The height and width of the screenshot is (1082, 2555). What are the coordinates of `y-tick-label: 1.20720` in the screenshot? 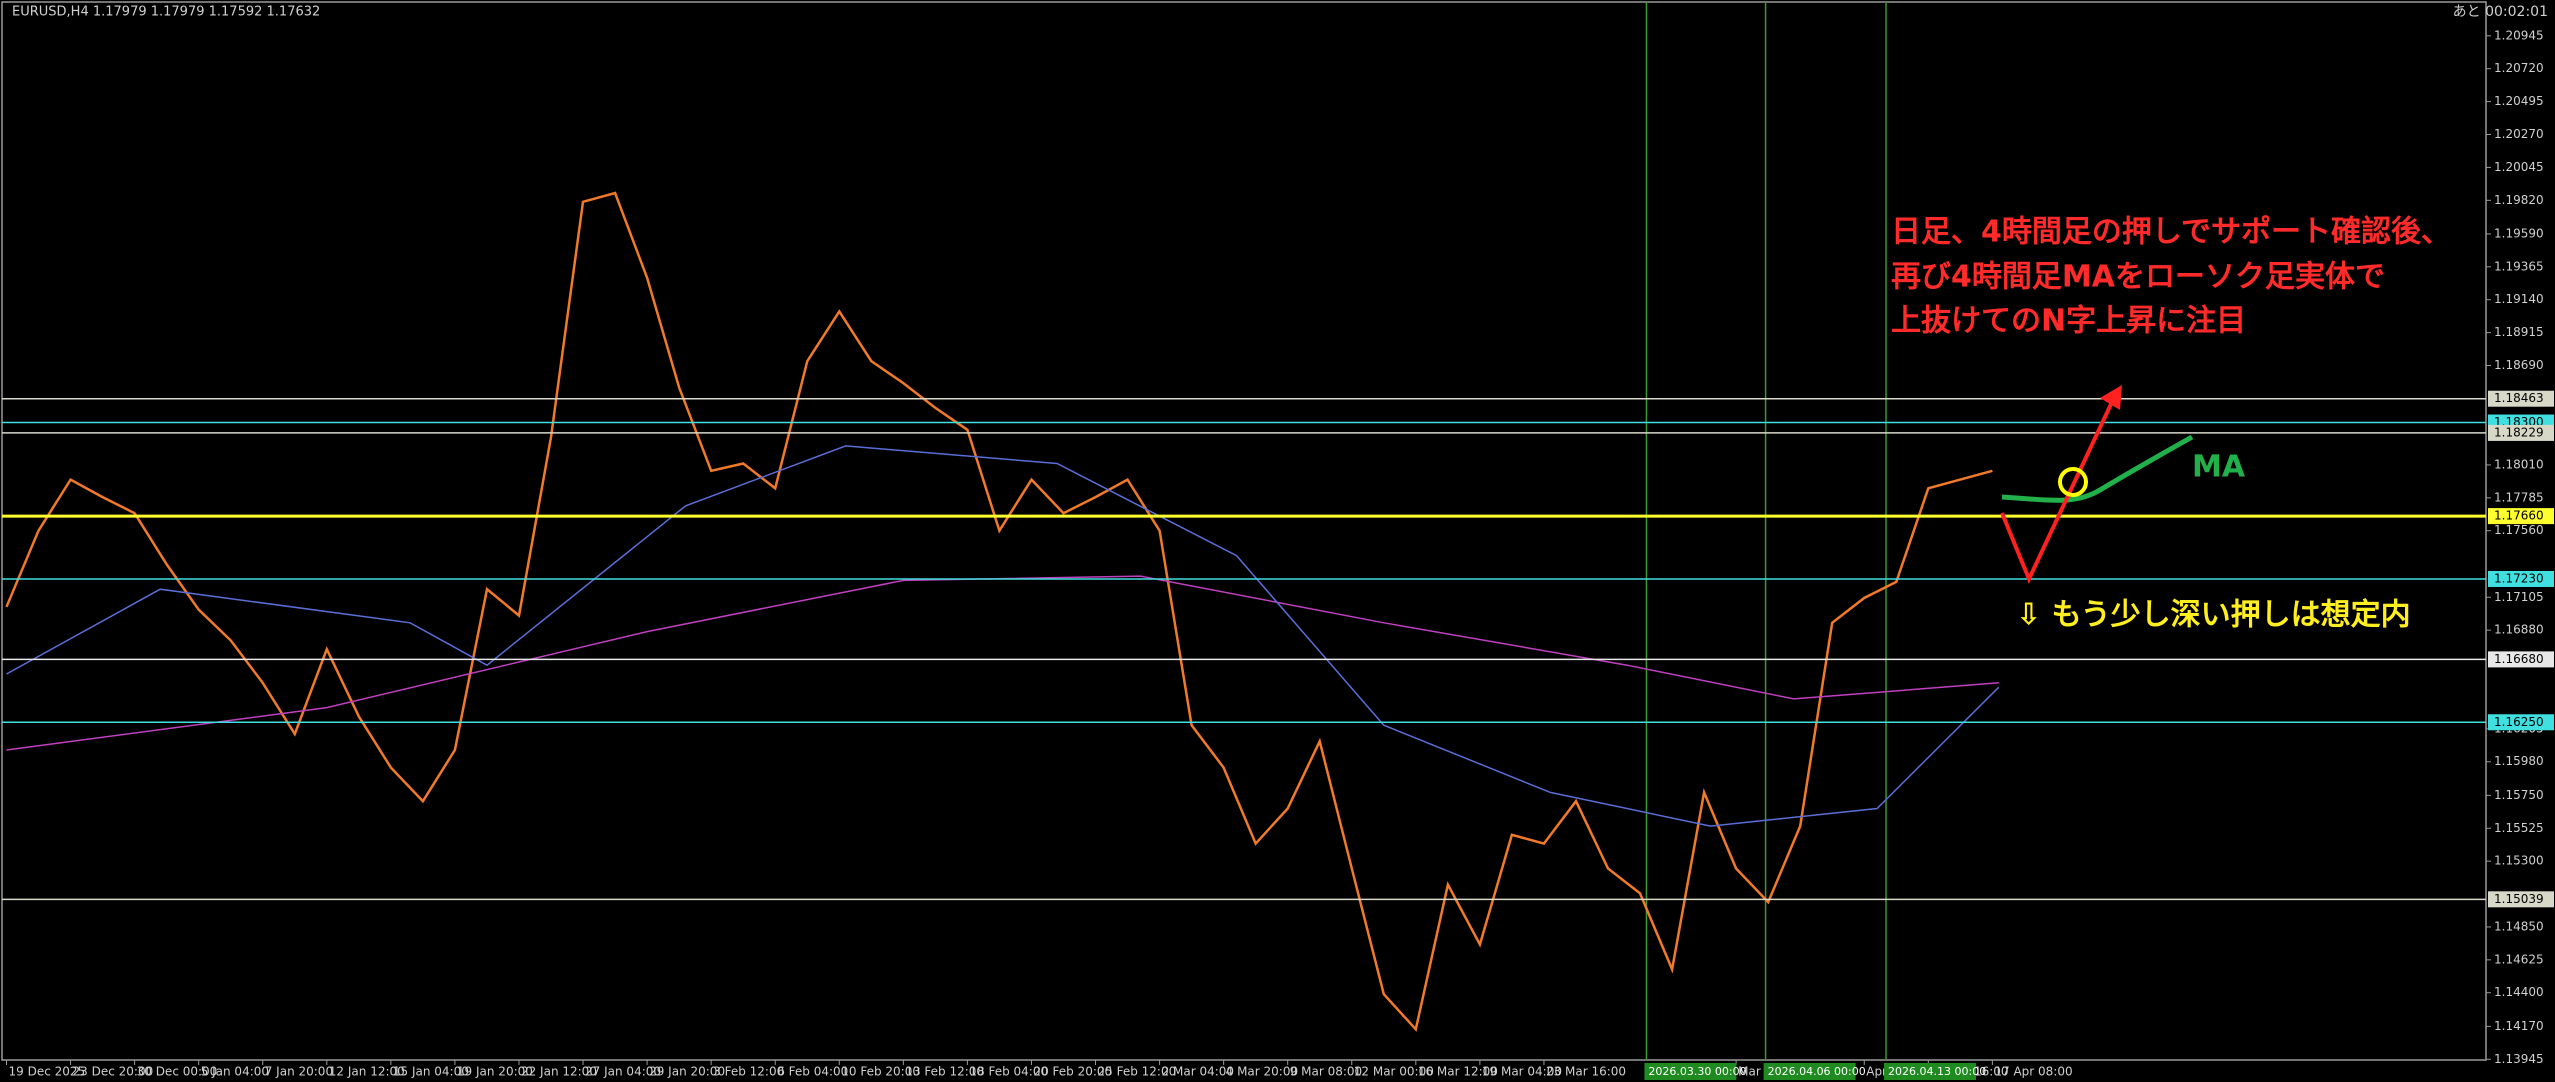 It's located at (2519, 68).